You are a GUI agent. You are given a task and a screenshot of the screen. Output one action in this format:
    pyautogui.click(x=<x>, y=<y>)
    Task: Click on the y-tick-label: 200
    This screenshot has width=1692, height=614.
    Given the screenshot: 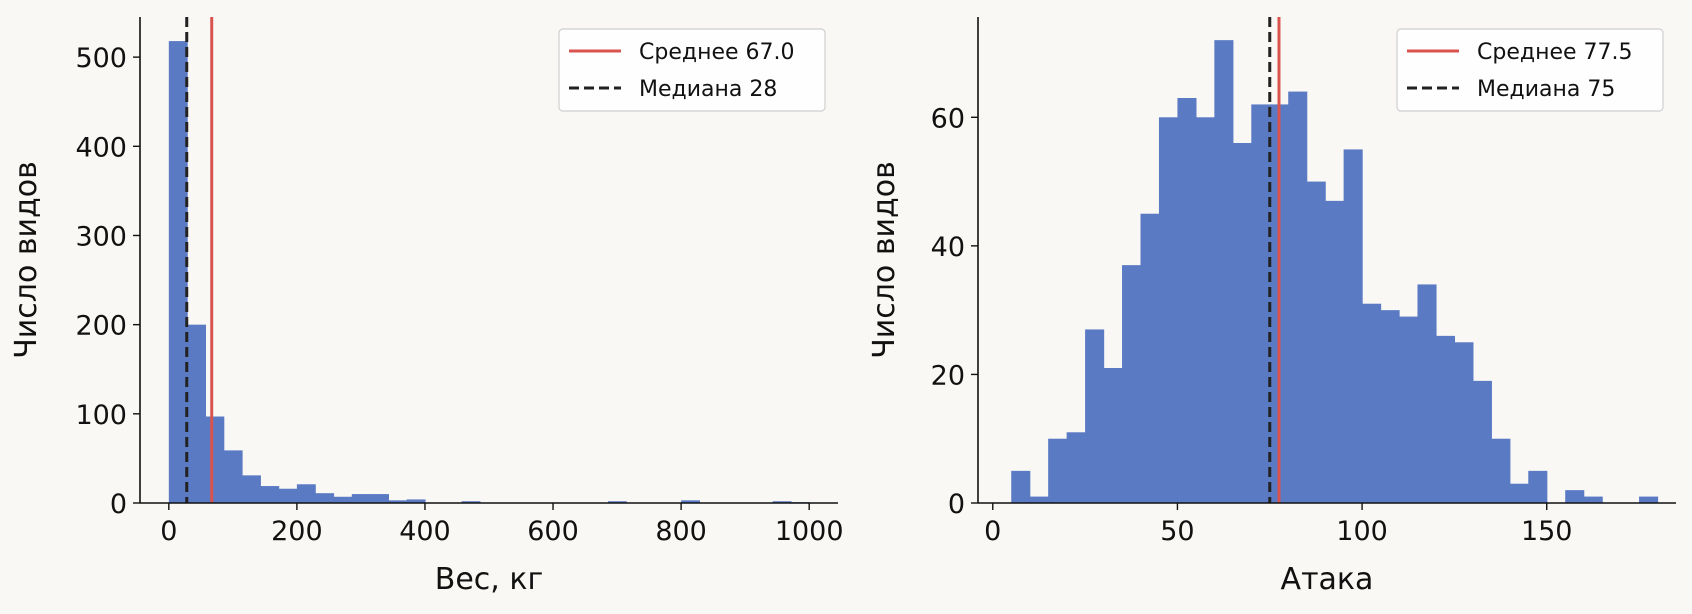 What is the action you would take?
    pyautogui.click(x=101, y=326)
    